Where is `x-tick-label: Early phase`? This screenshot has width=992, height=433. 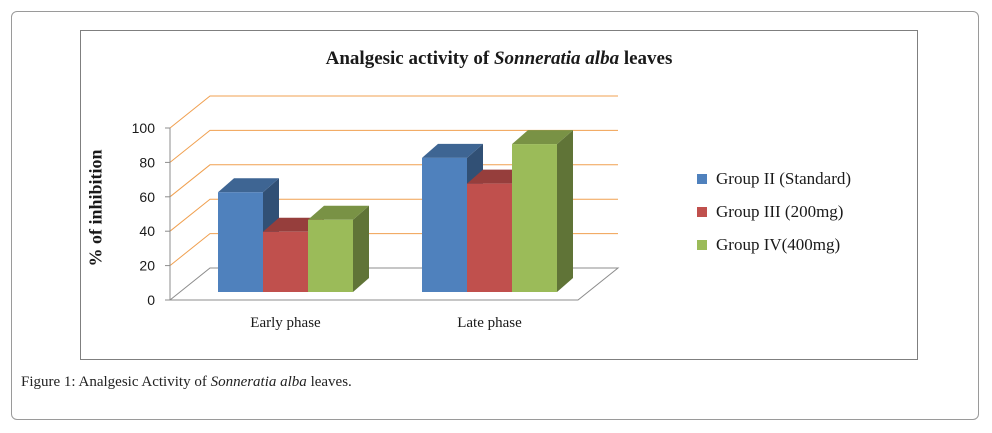 x-tick-label: Early phase is located at coordinates (285, 323).